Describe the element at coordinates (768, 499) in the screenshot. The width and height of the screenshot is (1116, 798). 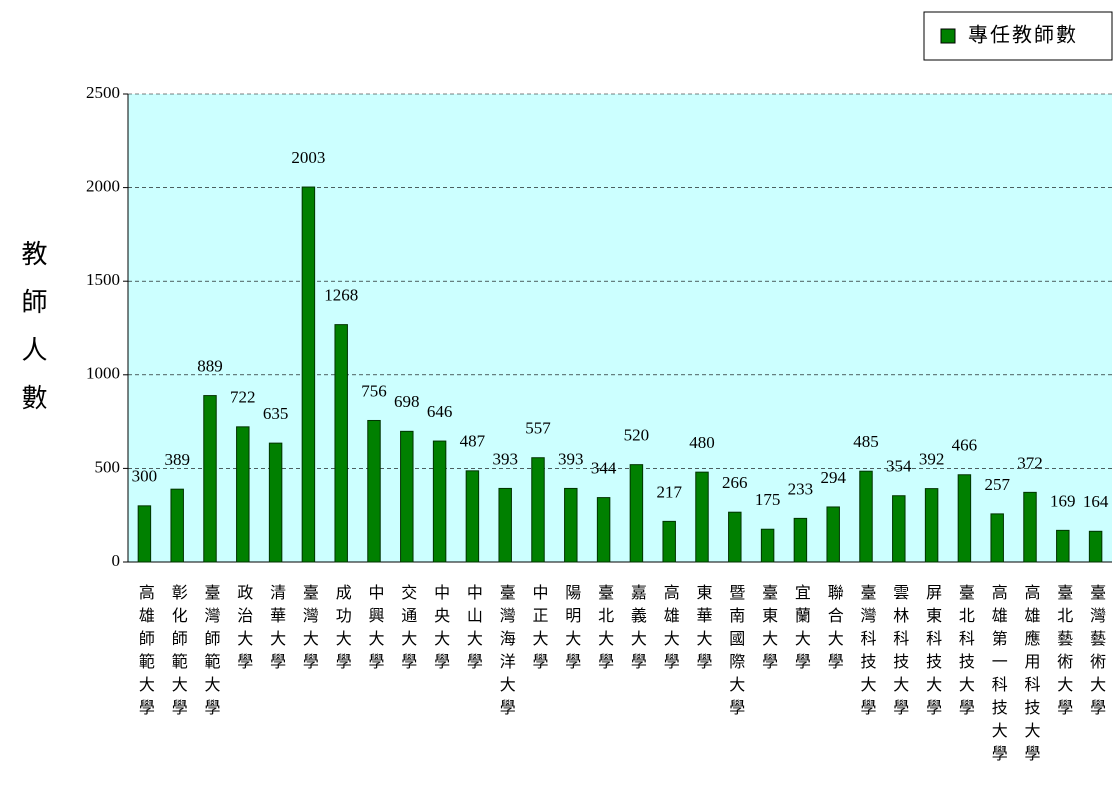
I see `value-label: 175` at that location.